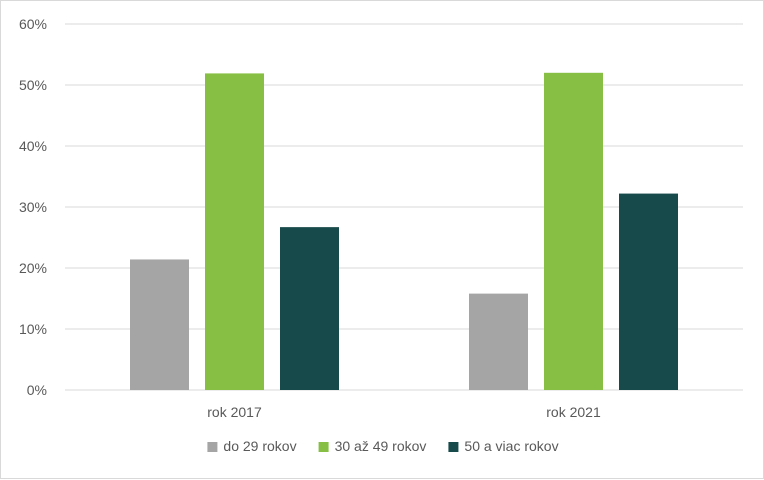 Image resolution: width=764 pixels, height=480 pixels. What do you see at coordinates (404, 412) in the screenshot?
I see `x-axis-labels: rok 2017 rok 2021` at bounding box center [404, 412].